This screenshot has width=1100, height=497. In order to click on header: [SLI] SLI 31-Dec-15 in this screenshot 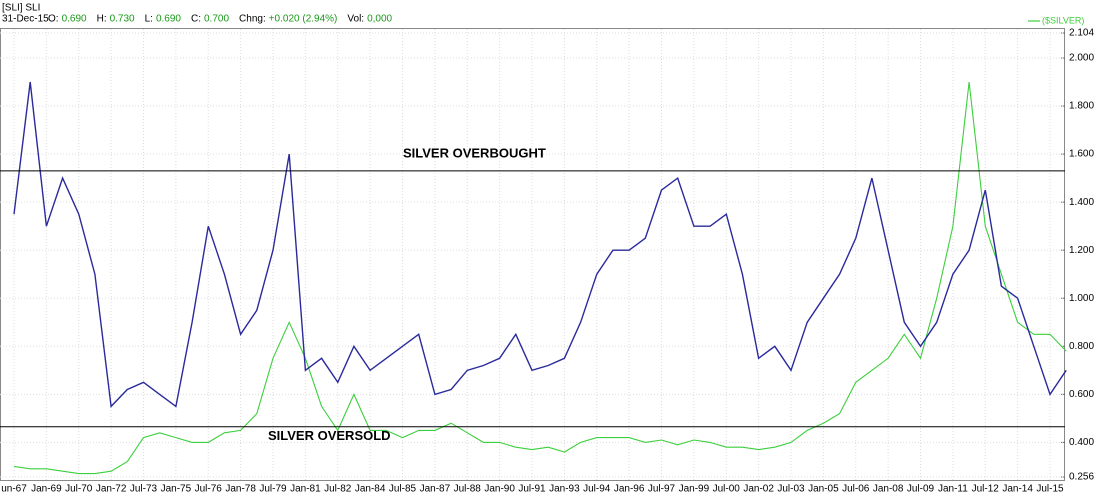, I will do `click(25, 14)`.